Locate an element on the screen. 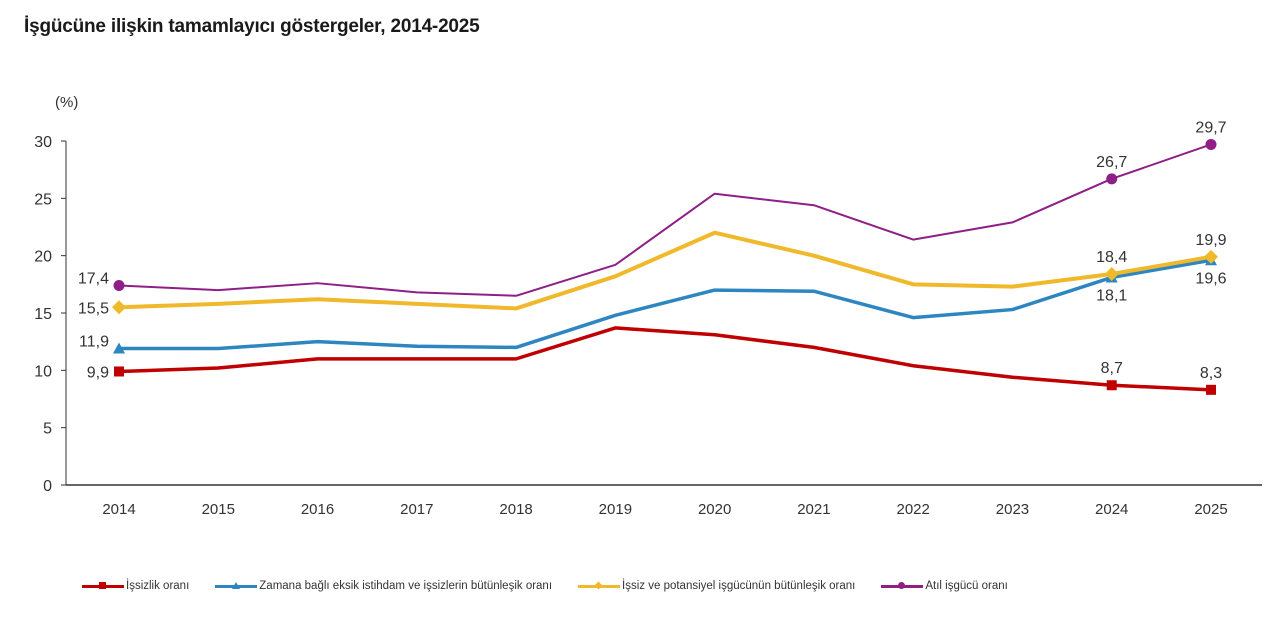 This screenshot has height=617, width=1280. x-tick-label: 2024 is located at coordinates (1111, 509).